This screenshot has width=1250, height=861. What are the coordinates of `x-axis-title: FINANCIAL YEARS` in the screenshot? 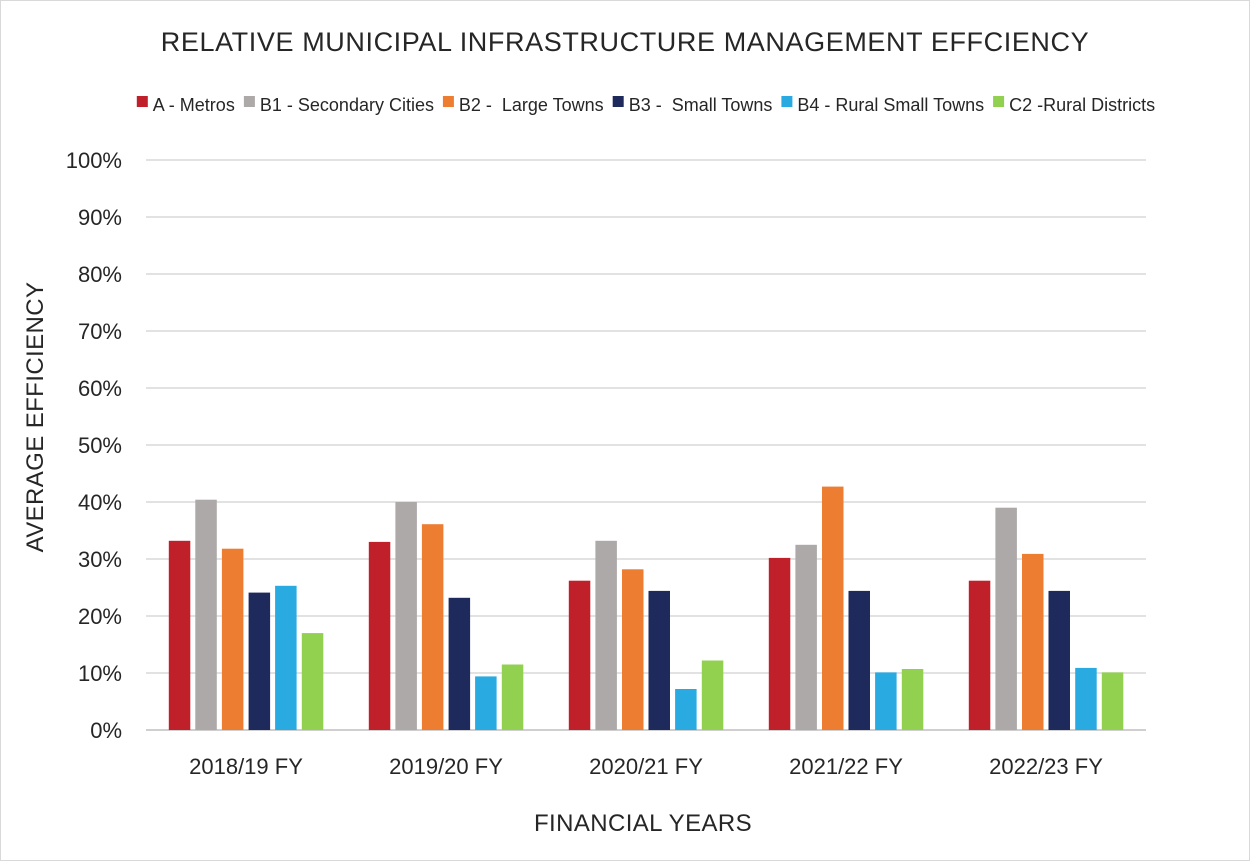 It's located at (643, 823).